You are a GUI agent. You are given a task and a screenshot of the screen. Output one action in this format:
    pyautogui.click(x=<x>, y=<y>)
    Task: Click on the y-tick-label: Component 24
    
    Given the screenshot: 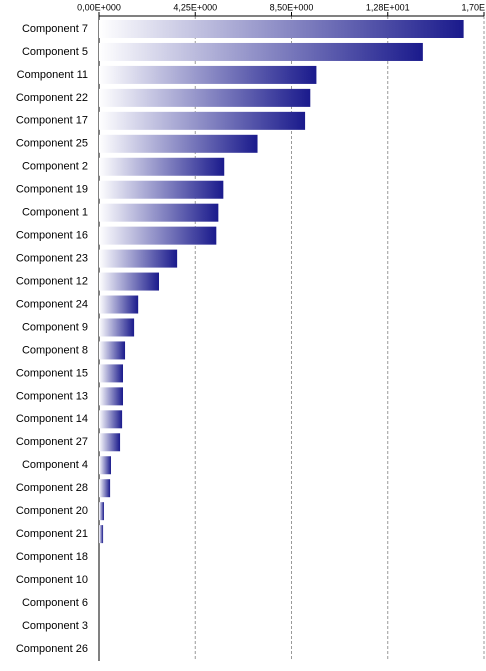 What is the action you would take?
    pyautogui.click(x=52, y=304)
    